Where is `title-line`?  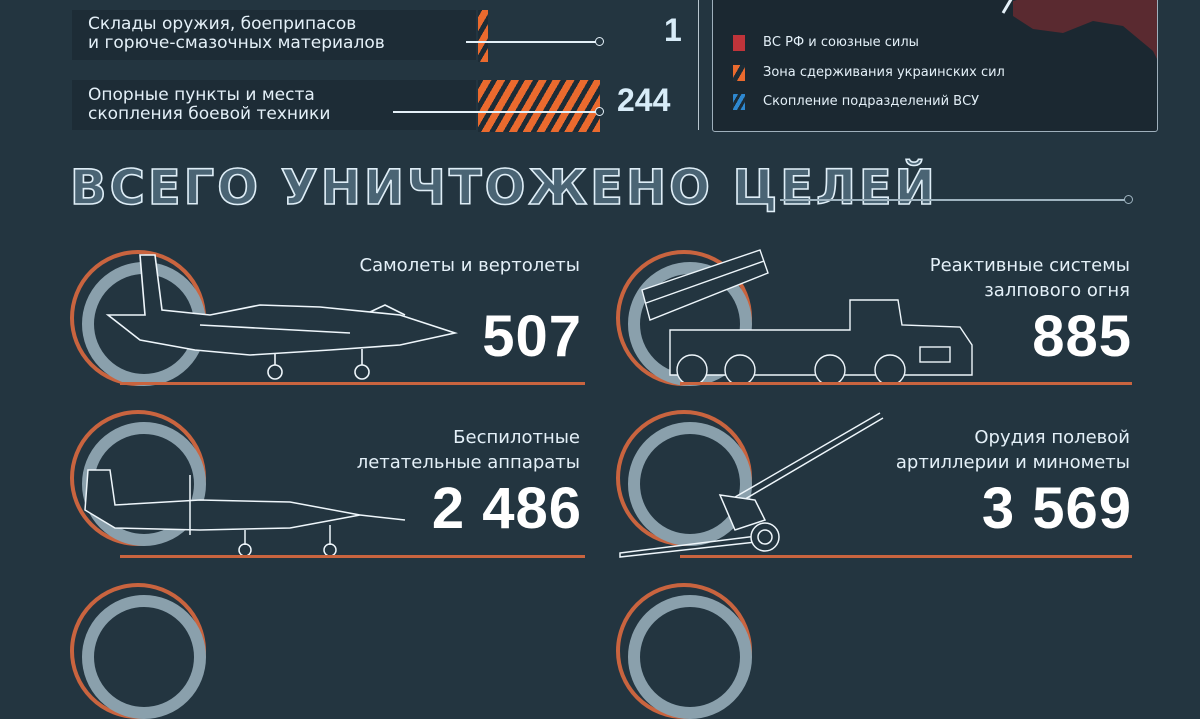 title-line is located at coordinates (952, 200).